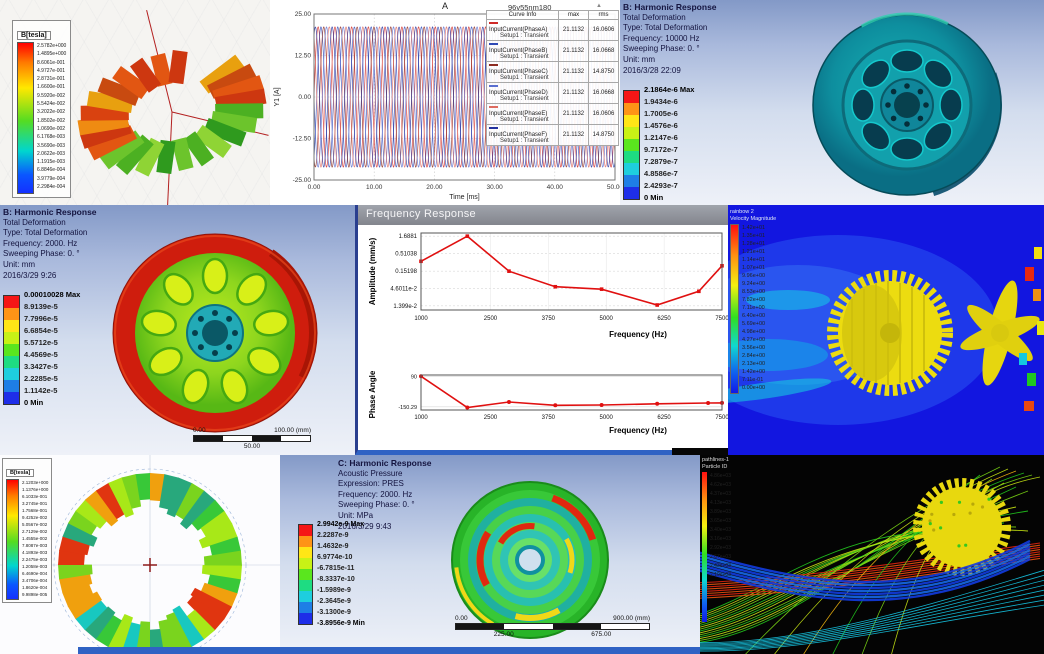  What do you see at coordinates (530, 7) in the screenshot?
I see `design-label: 96v55nm180` at bounding box center [530, 7].